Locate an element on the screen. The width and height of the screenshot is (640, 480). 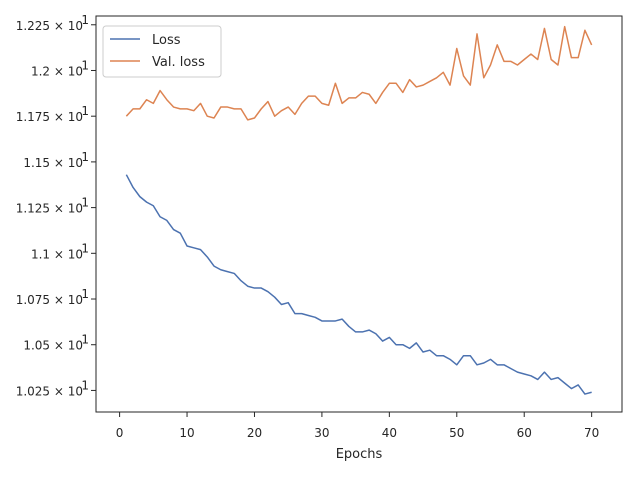
legend-entry-label: Loss is located at coordinates (166, 40).